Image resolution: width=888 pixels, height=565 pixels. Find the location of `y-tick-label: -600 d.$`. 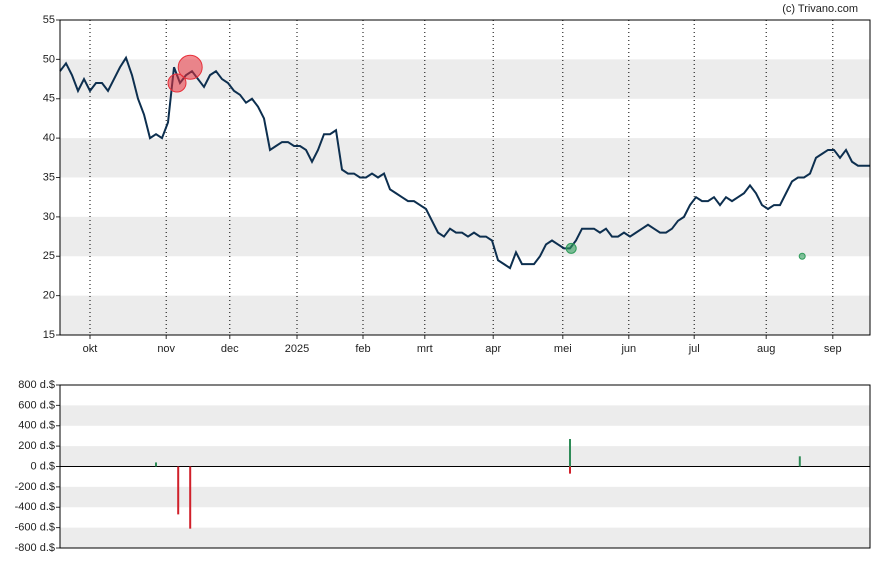

y-tick-label: -600 d.$ is located at coordinates (35, 528).